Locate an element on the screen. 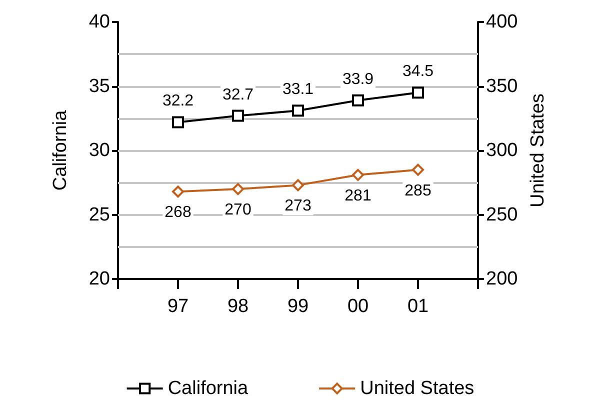 The image size is (600, 409). data-label: 268 is located at coordinates (178, 213).